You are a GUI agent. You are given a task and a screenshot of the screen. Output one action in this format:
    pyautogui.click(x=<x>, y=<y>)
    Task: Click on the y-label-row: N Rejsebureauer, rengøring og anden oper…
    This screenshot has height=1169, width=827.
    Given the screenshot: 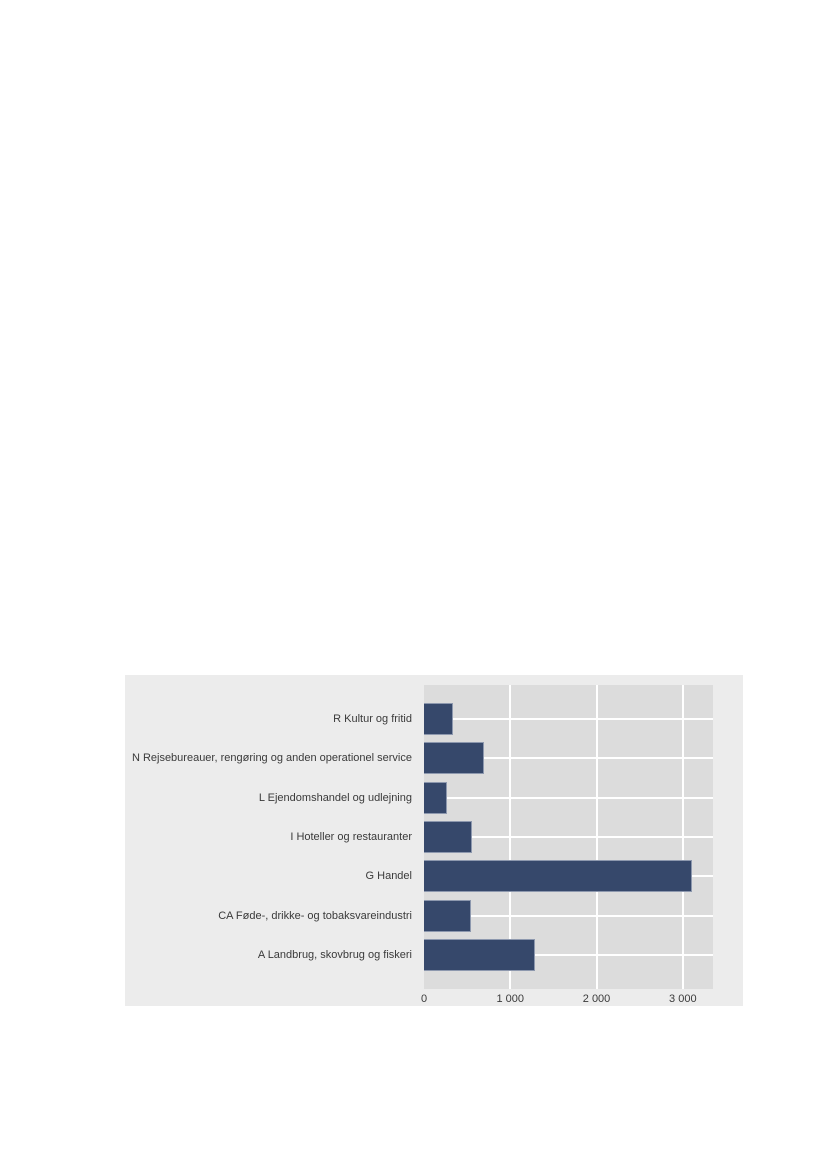 What is the action you would take?
    pyautogui.click(x=271, y=757)
    